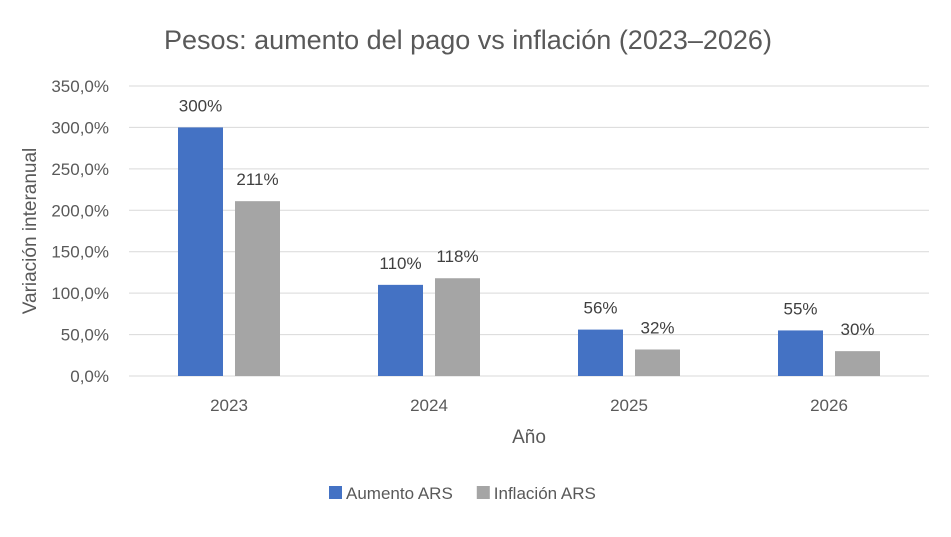 The width and height of the screenshot is (951, 537). What do you see at coordinates (545, 493) in the screenshot?
I see `legend-label: Inflación ARS` at bounding box center [545, 493].